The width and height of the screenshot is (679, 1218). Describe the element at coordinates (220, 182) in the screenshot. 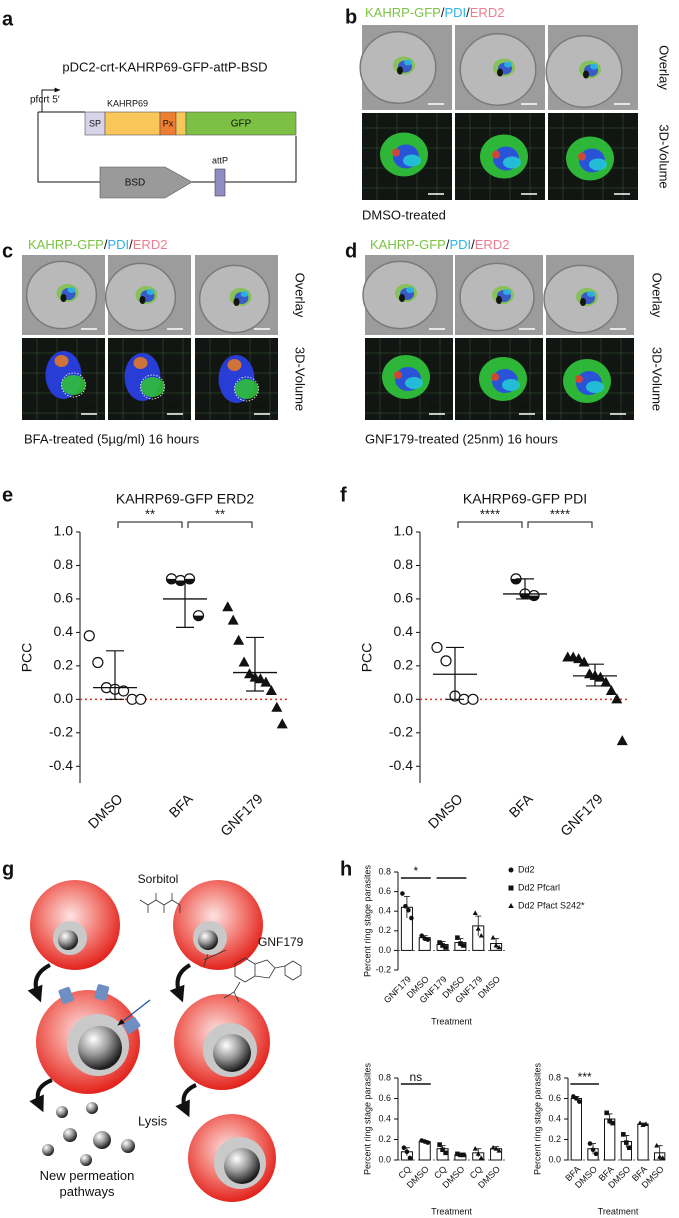

I see `attp-box` at that location.